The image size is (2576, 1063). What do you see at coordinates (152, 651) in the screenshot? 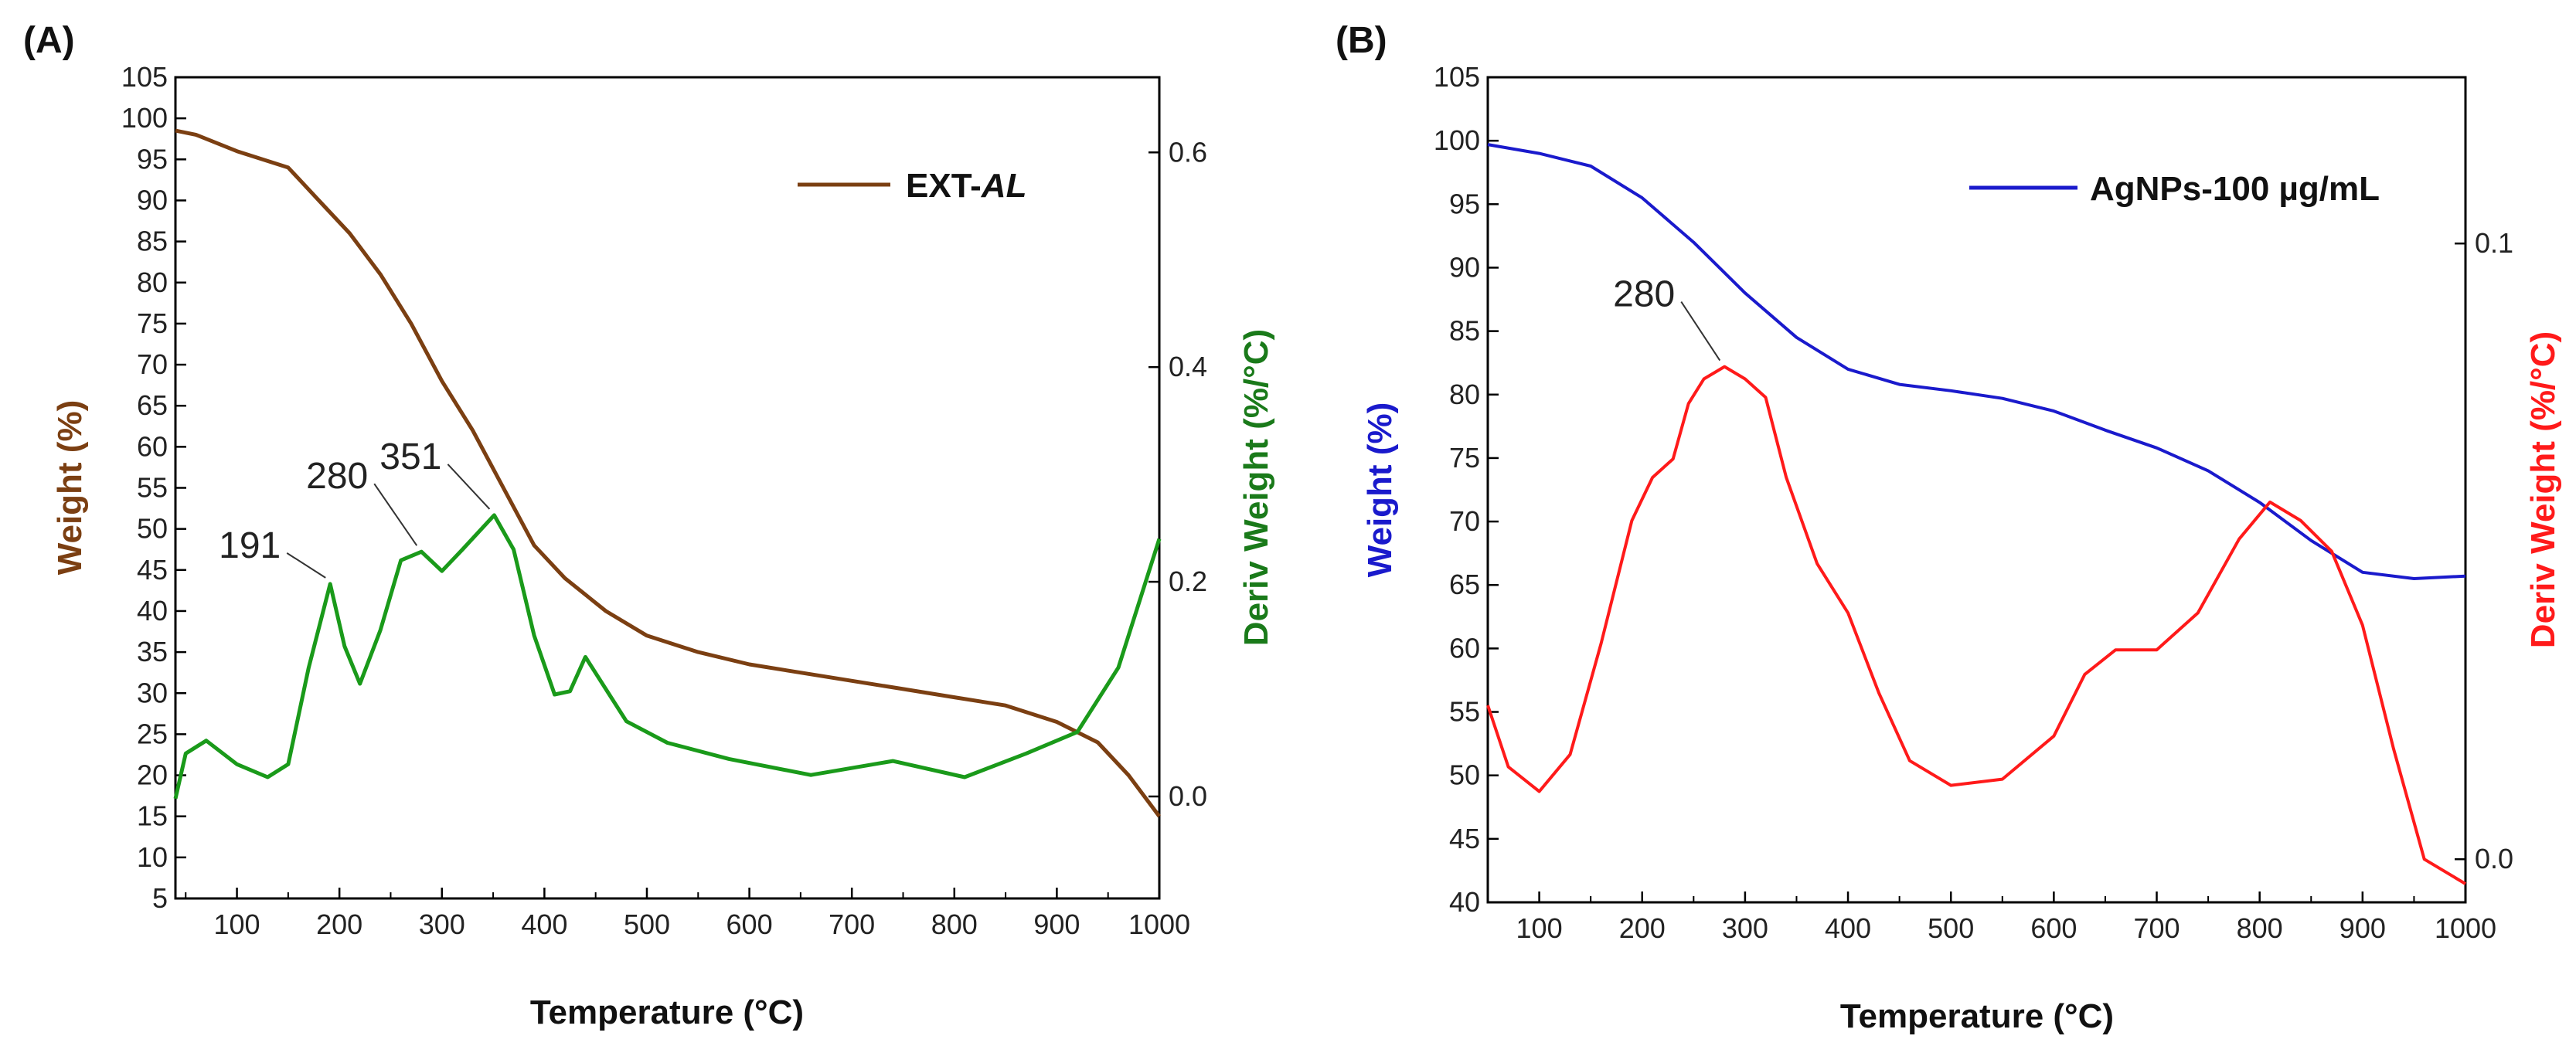
I see `left-y-tick-label: 35` at bounding box center [152, 651].